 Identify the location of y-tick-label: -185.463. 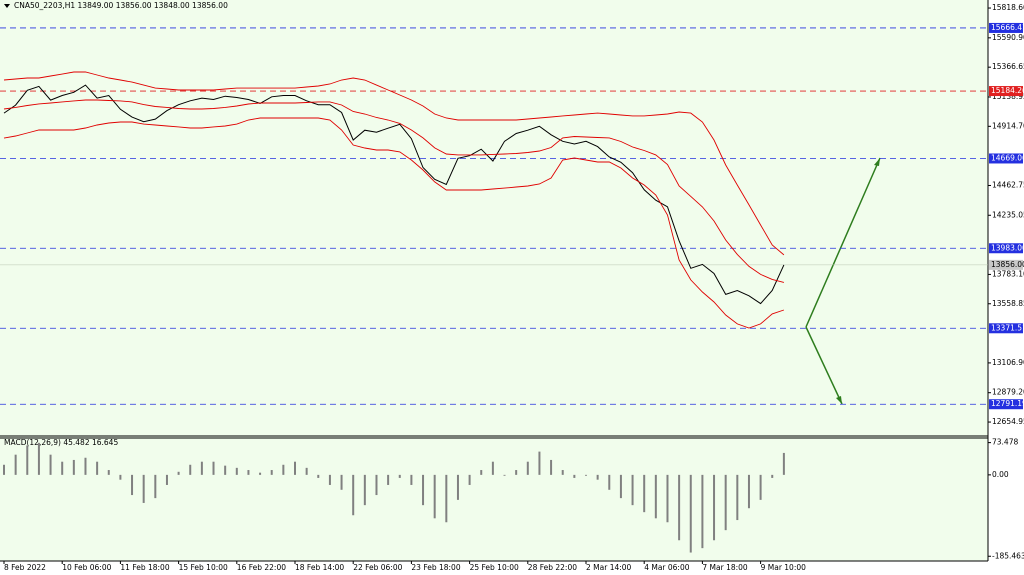
(1008, 555).